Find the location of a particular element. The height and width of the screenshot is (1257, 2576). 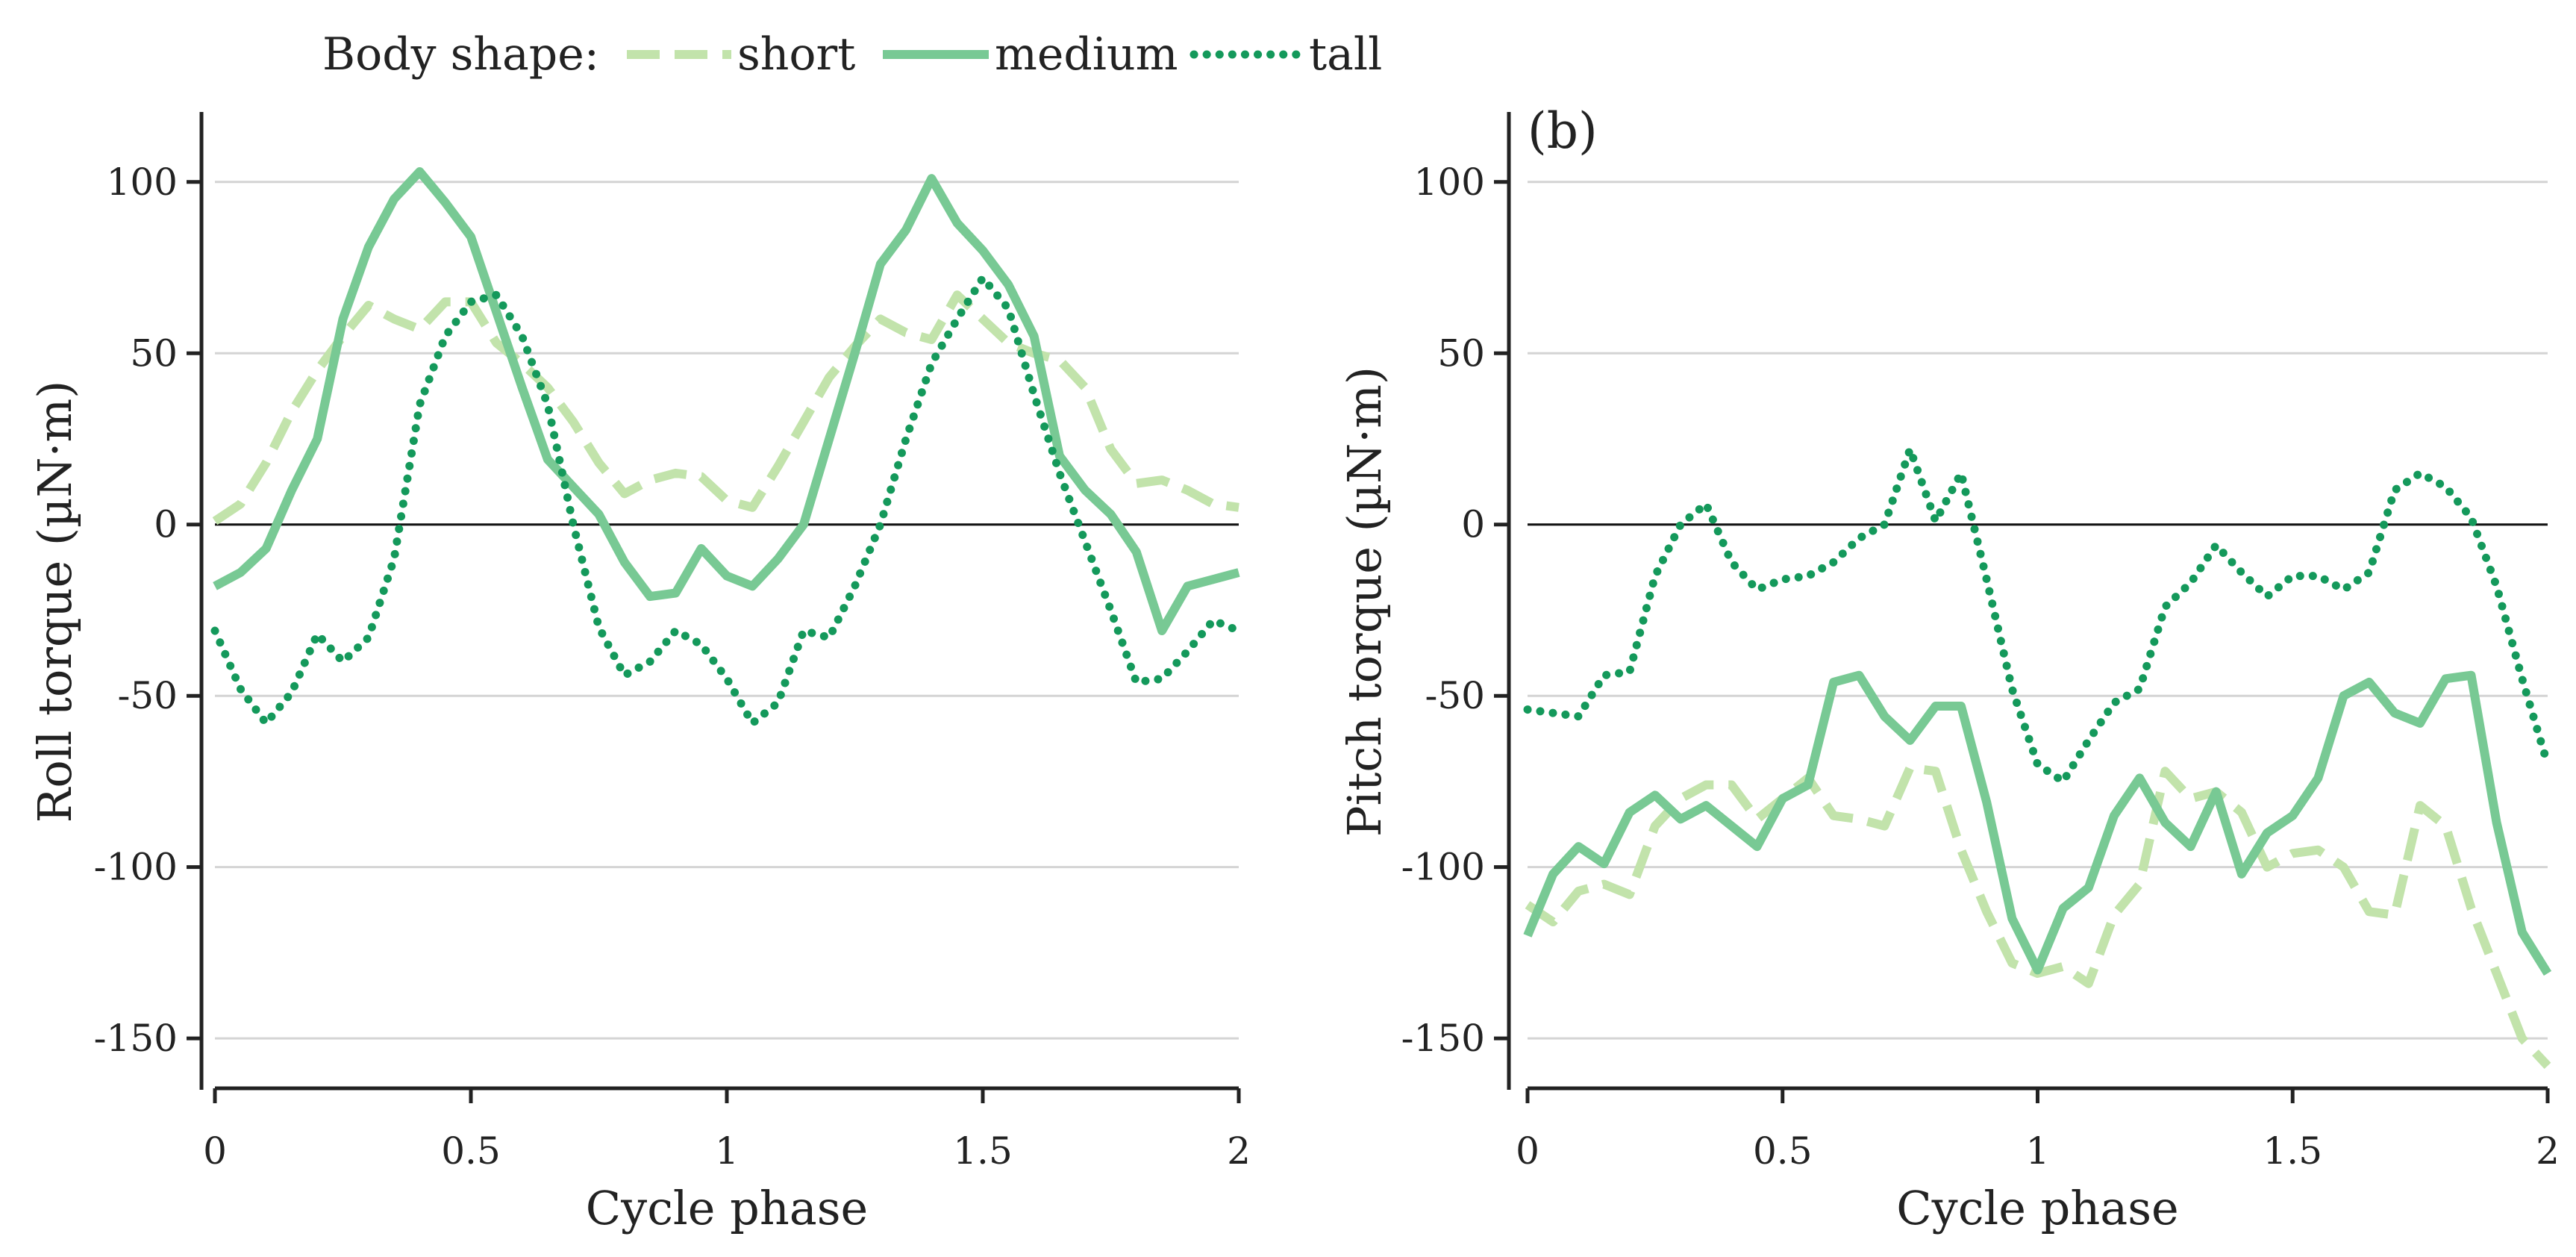

panel-label: (b) is located at coordinates (1563, 131).